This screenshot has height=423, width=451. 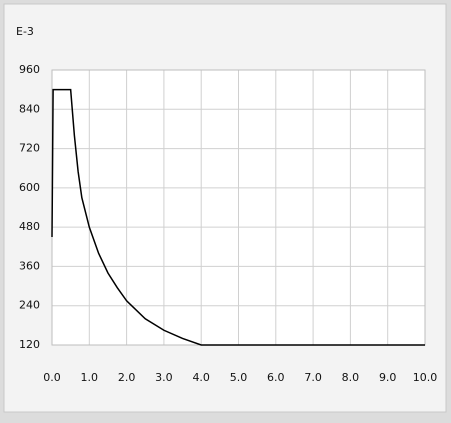 I want to click on x-tick-label: 4.0, so click(x=201, y=377).